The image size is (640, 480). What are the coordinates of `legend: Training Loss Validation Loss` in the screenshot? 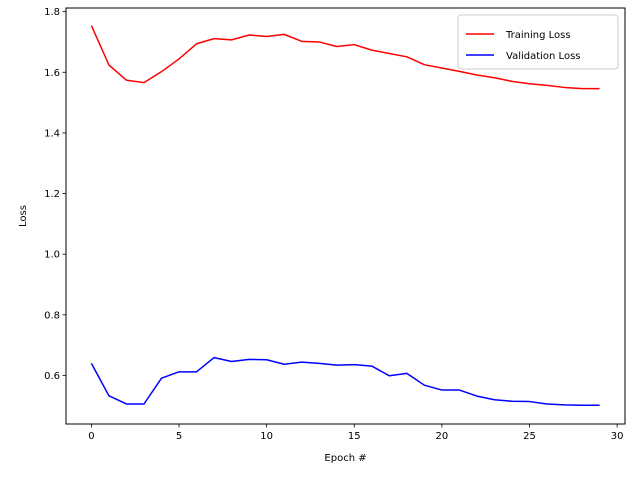 It's located at (538, 42).